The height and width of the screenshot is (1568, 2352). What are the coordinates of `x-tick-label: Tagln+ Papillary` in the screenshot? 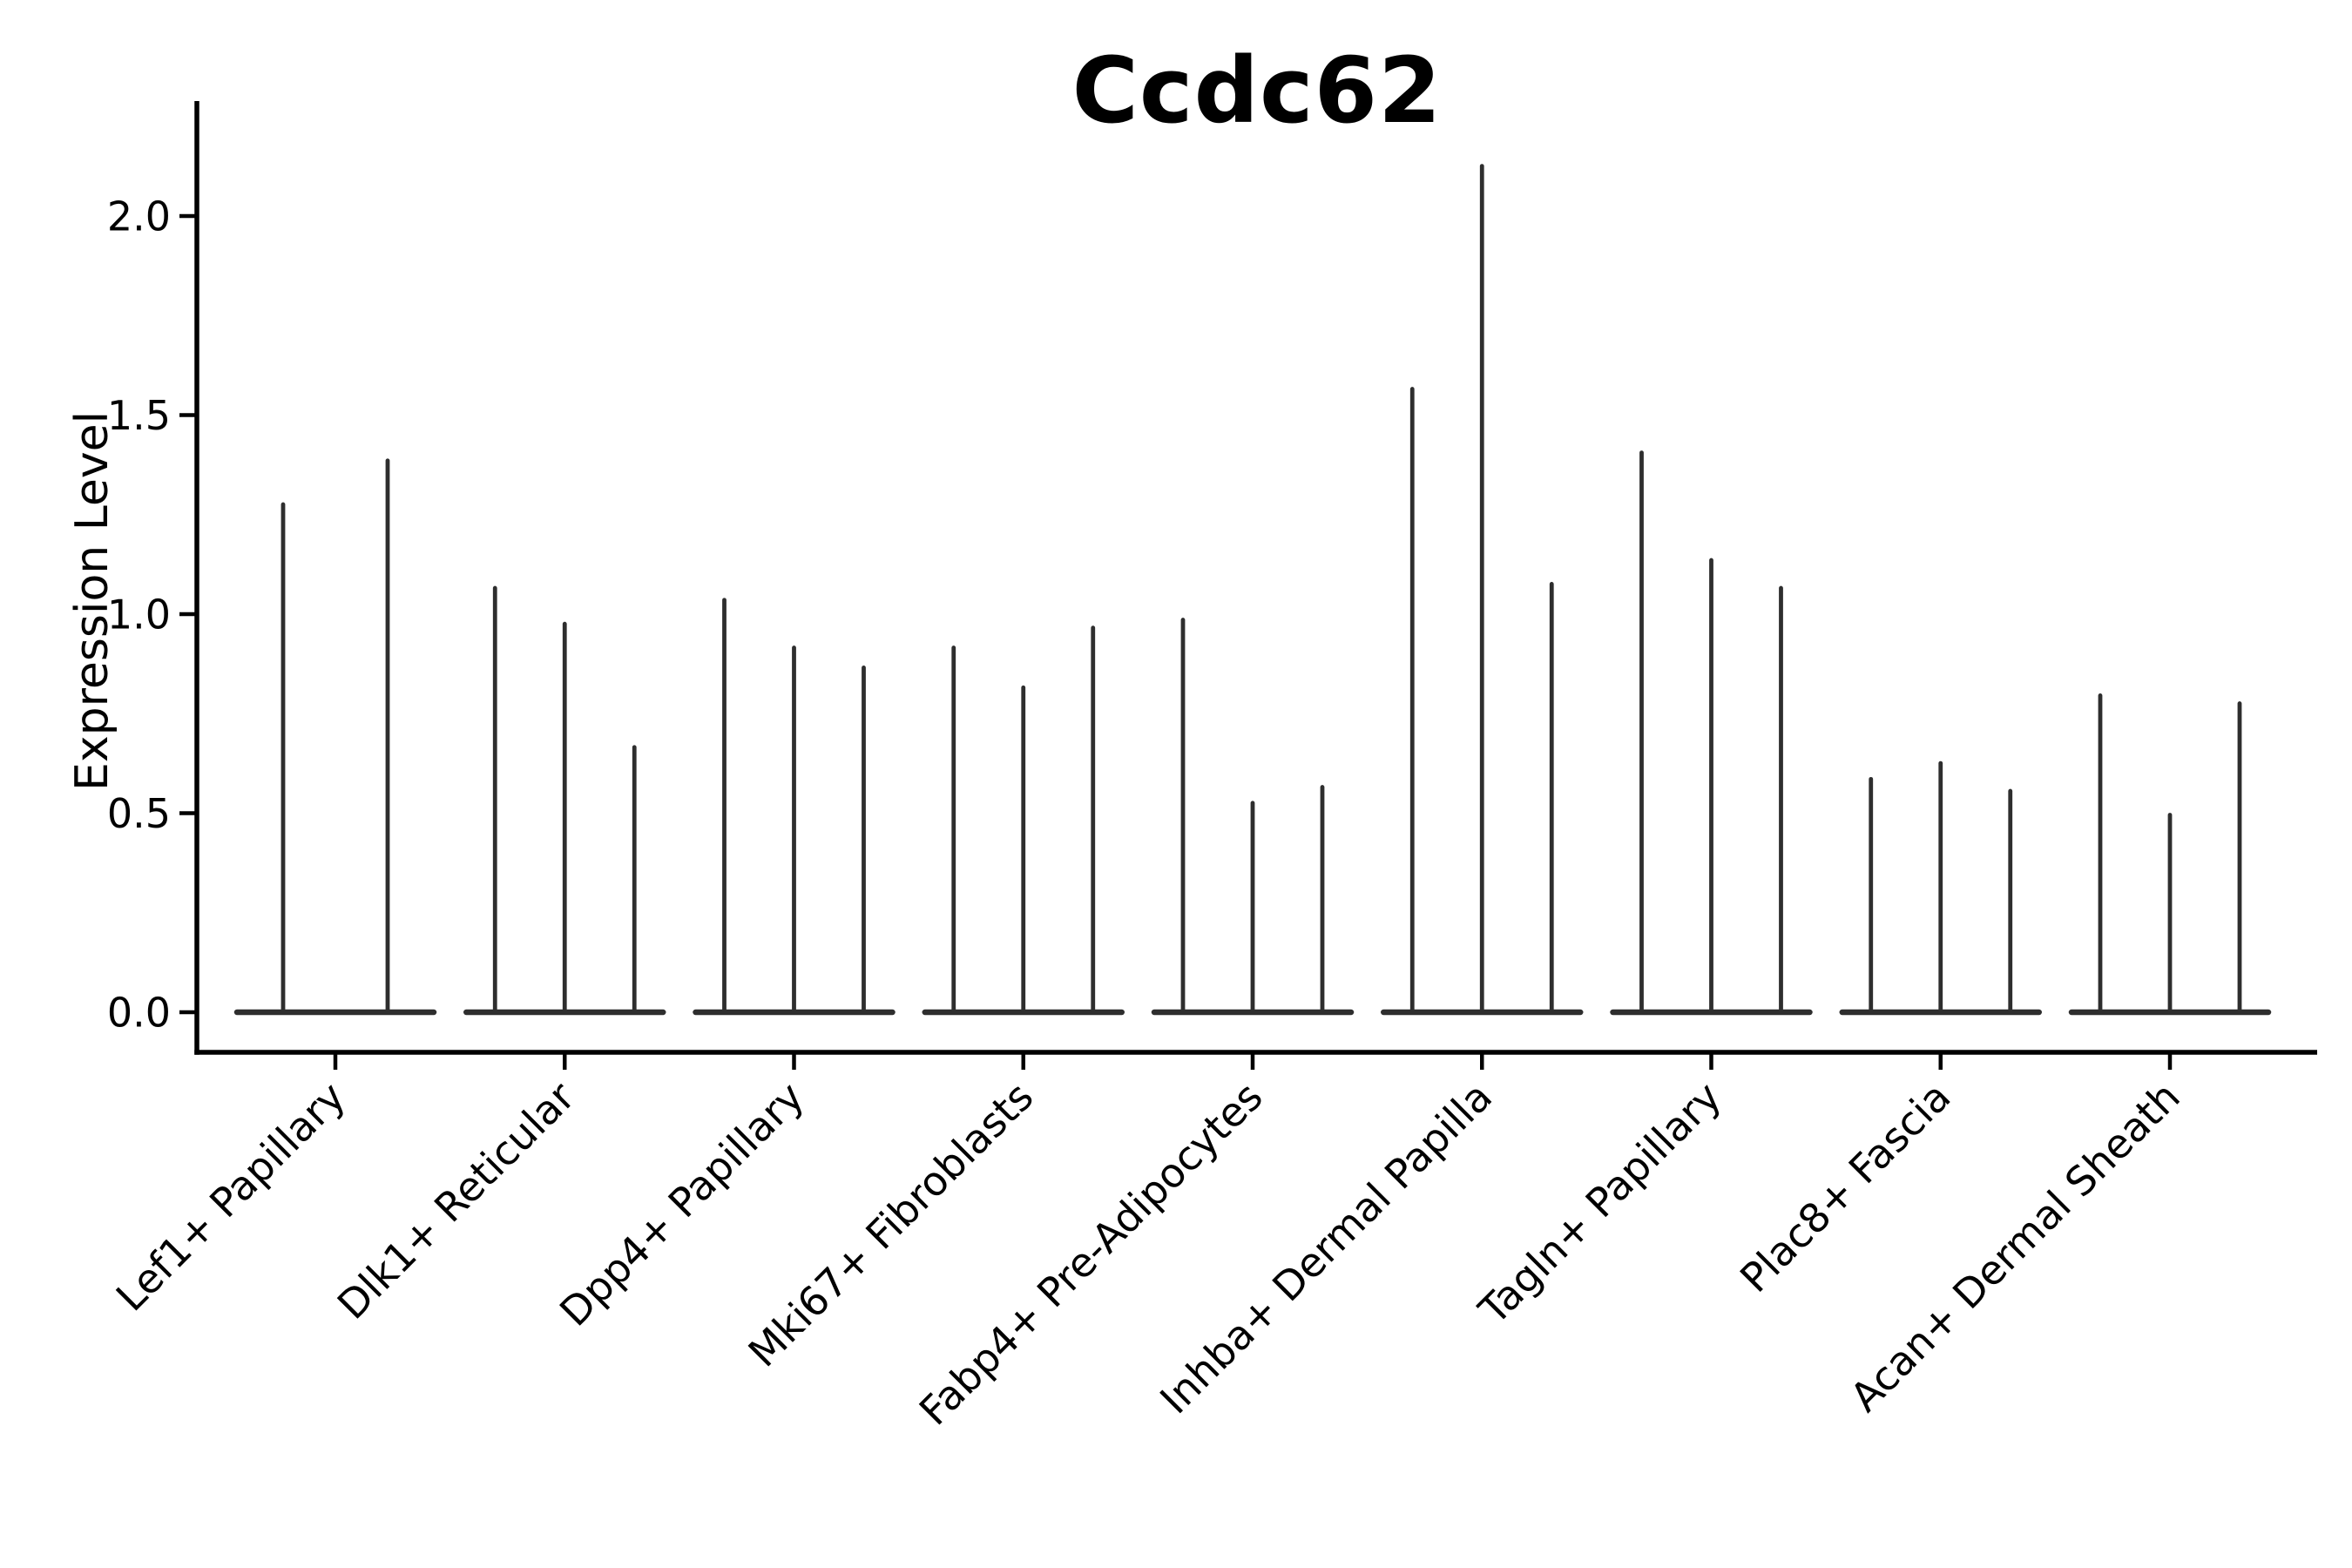 It's located at (1600, 1204).